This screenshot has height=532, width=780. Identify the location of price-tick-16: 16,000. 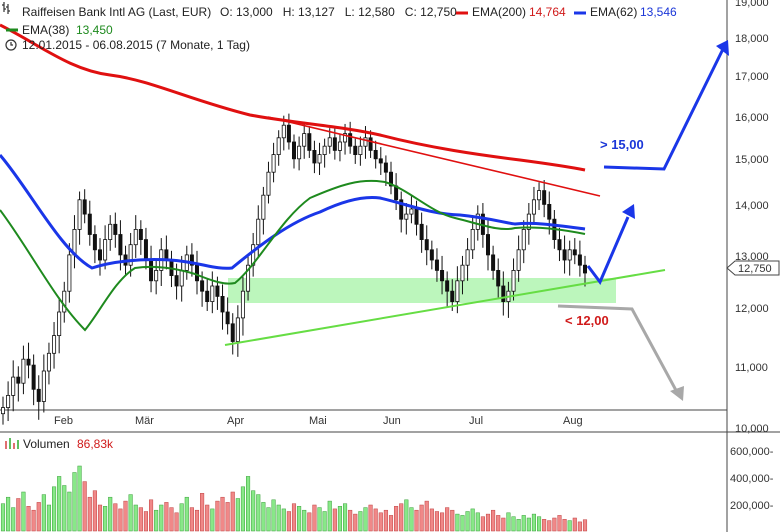
(752, 118).